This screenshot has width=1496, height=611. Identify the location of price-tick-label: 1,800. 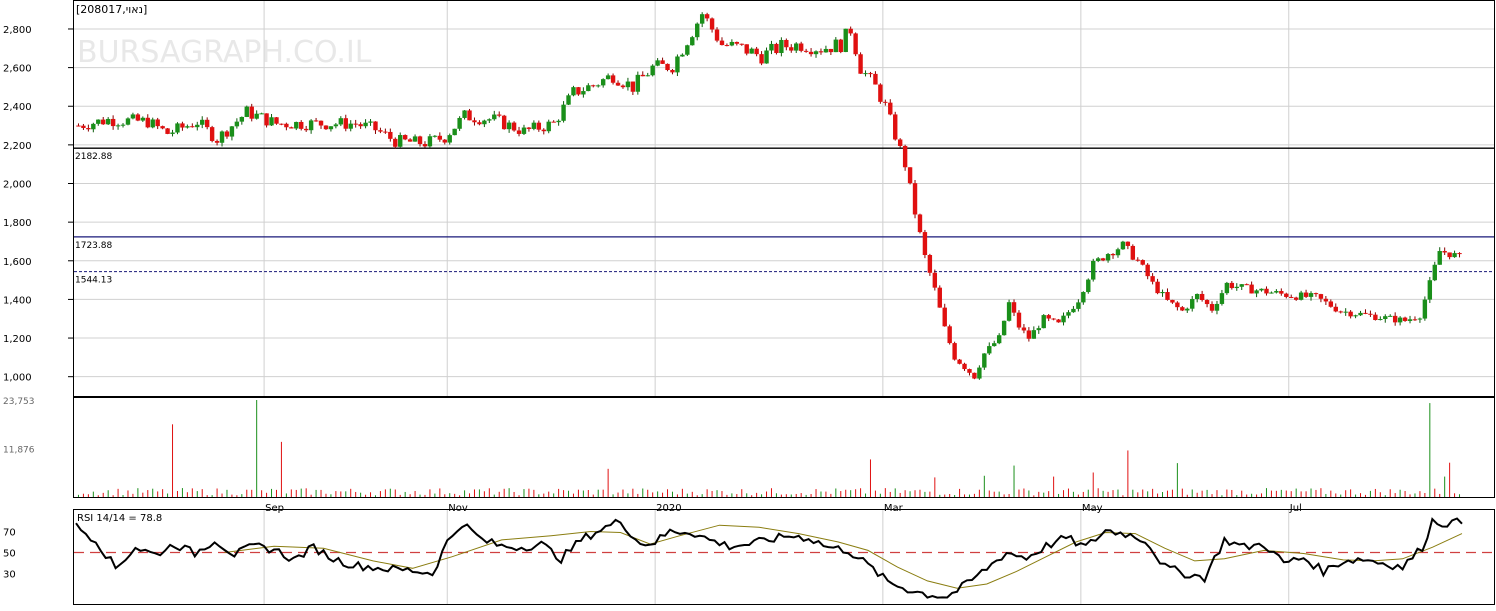
(17, 223).